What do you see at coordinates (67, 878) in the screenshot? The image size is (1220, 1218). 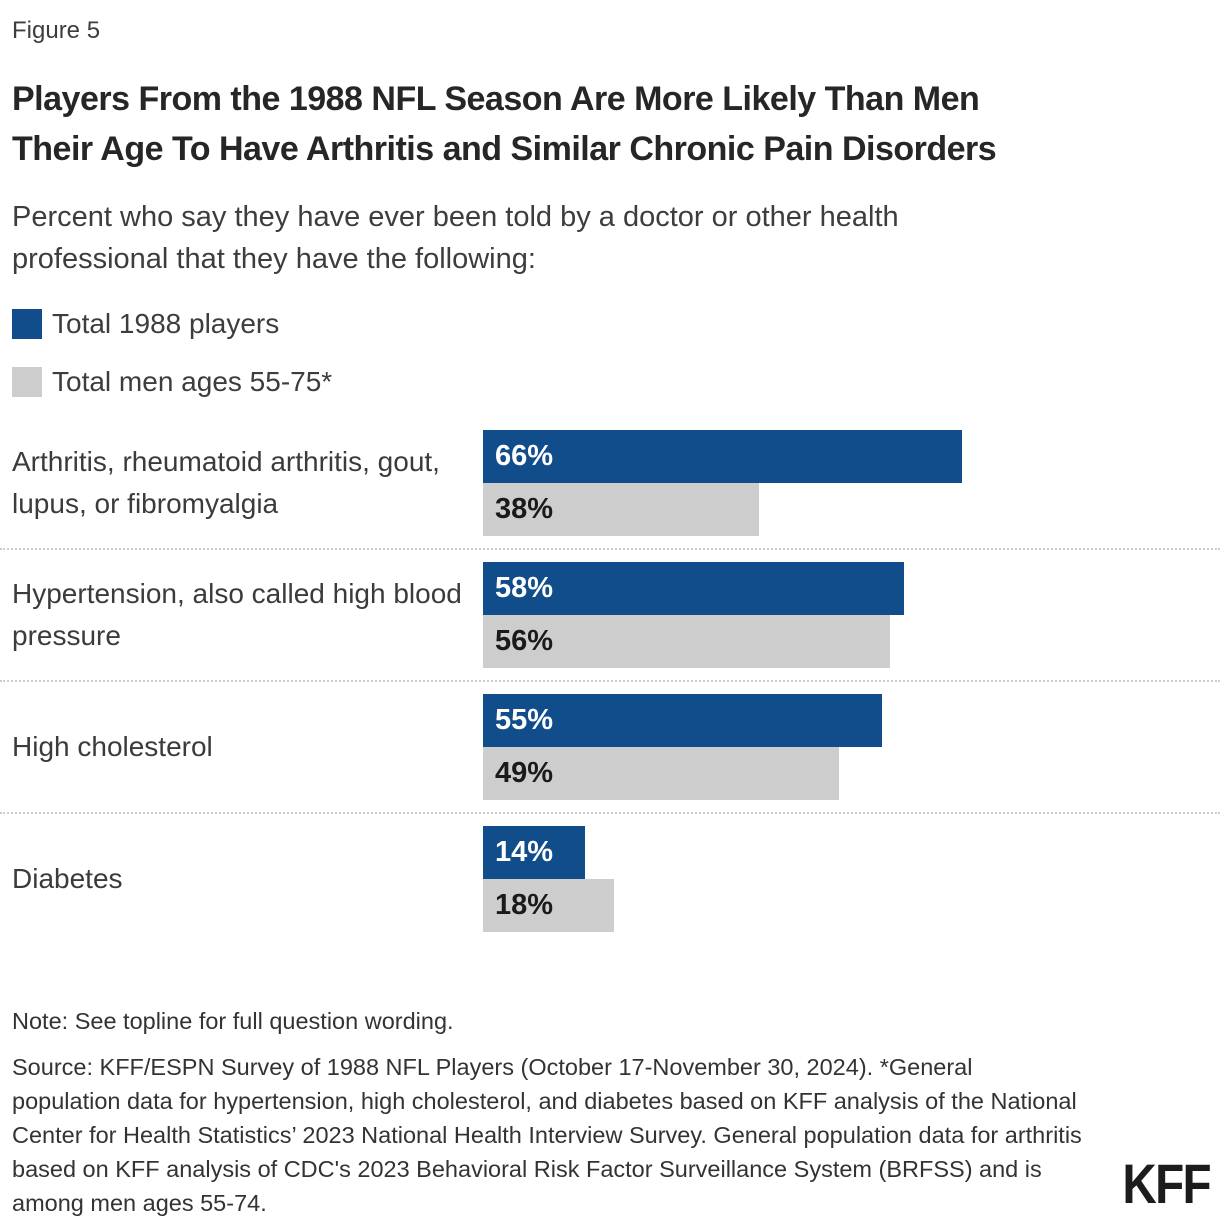 I see `category-label: Diabetes` at bounding box center [67, 878].